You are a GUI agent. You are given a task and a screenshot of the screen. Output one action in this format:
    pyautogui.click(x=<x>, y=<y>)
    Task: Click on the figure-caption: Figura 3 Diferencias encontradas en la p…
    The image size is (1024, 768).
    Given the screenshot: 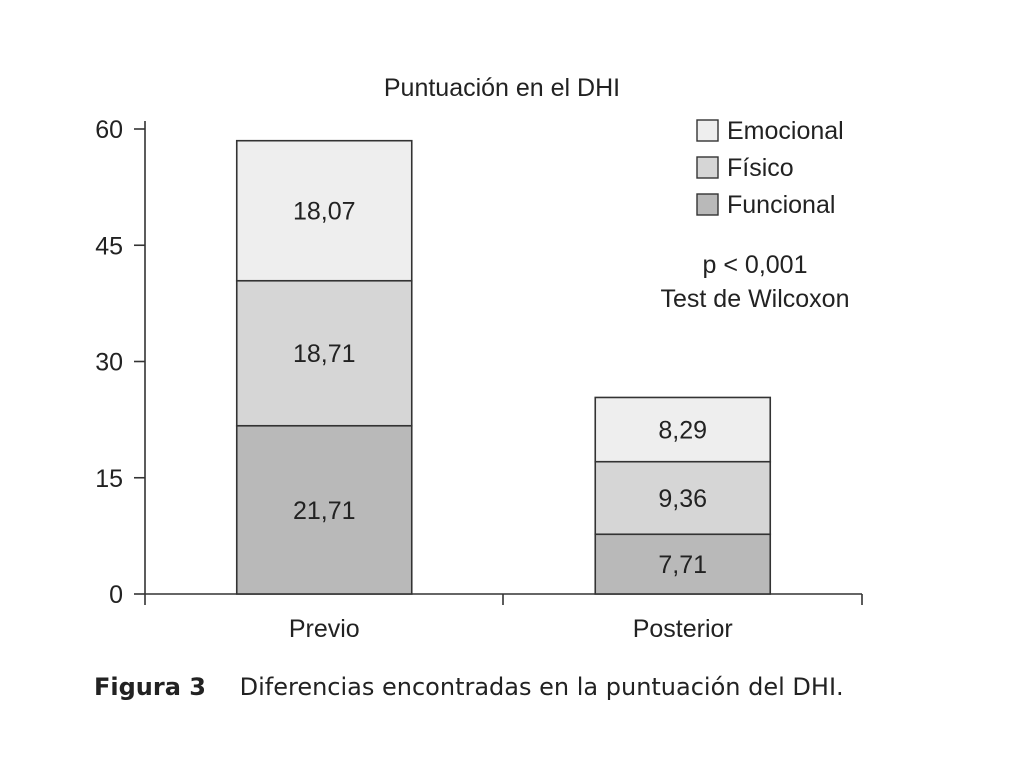 What is the action you would take?
    pyautogui.click(x=469, y=687)
    